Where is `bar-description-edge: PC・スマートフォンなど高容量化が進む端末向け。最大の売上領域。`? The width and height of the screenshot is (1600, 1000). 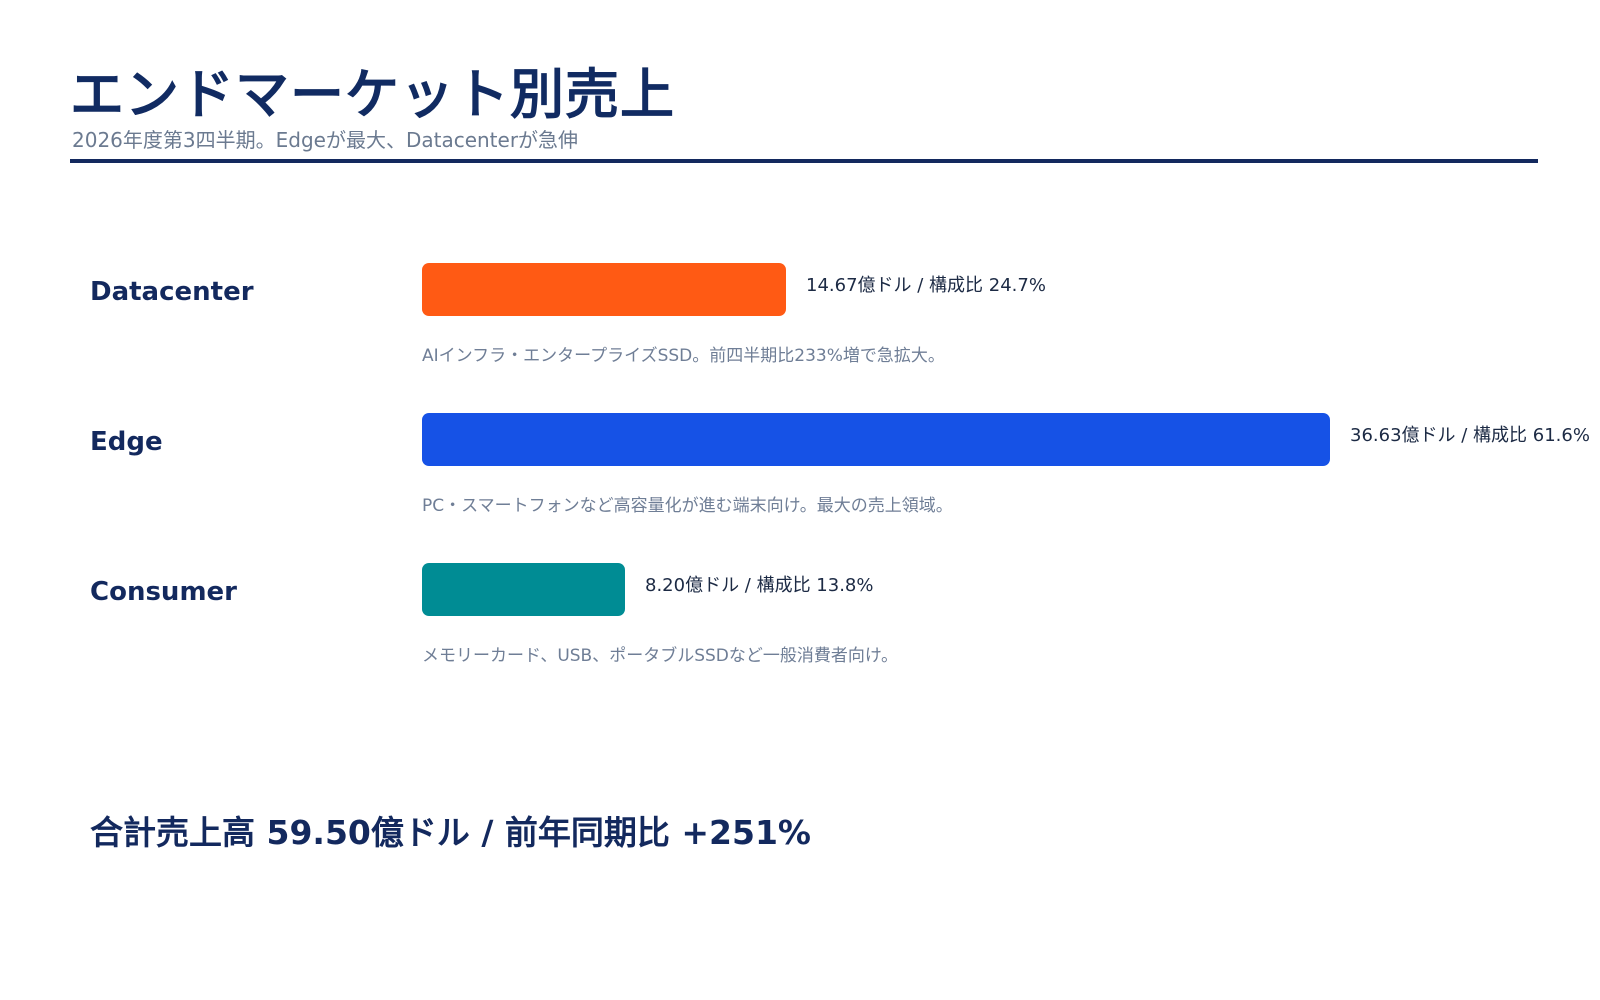 bar-description-edge: PC・スマートフォンなど高容量化が進む端末向け。最大の売上領域。 is located at coordinates (687, 506).